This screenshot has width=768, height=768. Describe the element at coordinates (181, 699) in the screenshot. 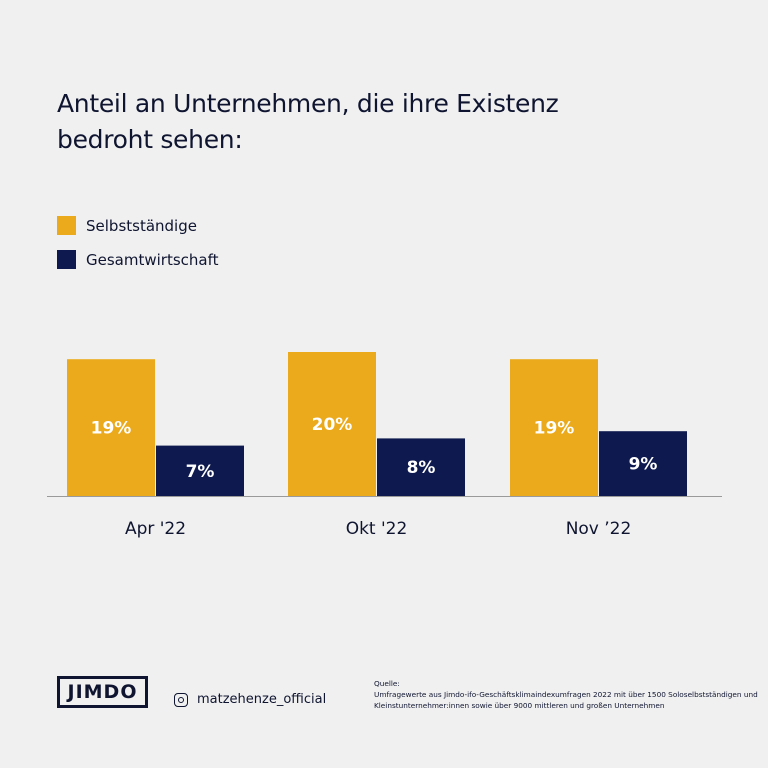

I see `instagram-icon` at that location.